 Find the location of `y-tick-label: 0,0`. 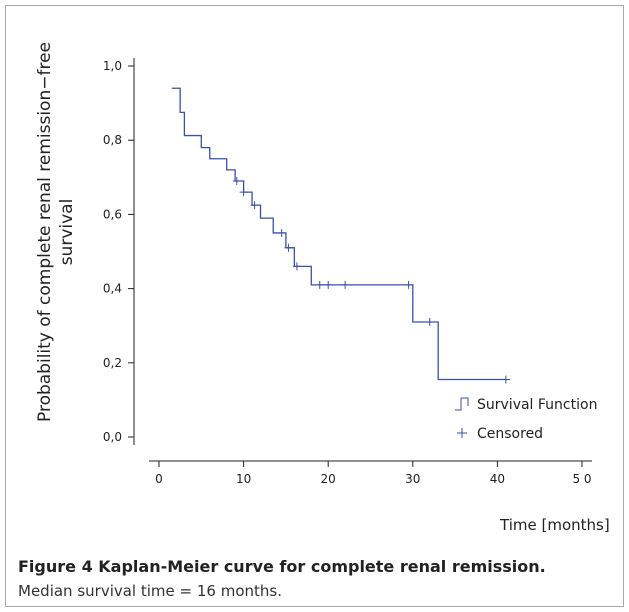

y-tick-label: 0,0 is located at coordinates (112, 437).